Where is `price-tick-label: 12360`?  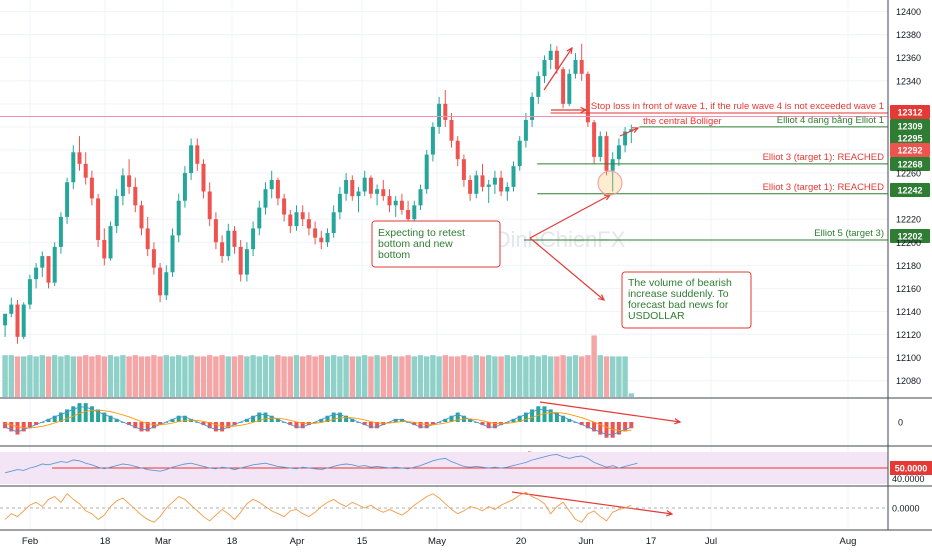
price-tick-label: 12360 is located at coordinates (908, 58).